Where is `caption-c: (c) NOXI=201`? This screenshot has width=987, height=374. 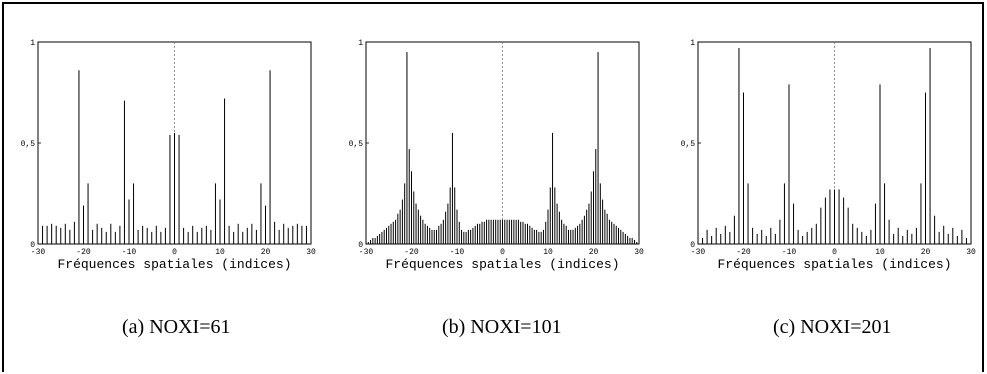
caption-c: (c) NOXI=201 is located at coordinates (832, 327).